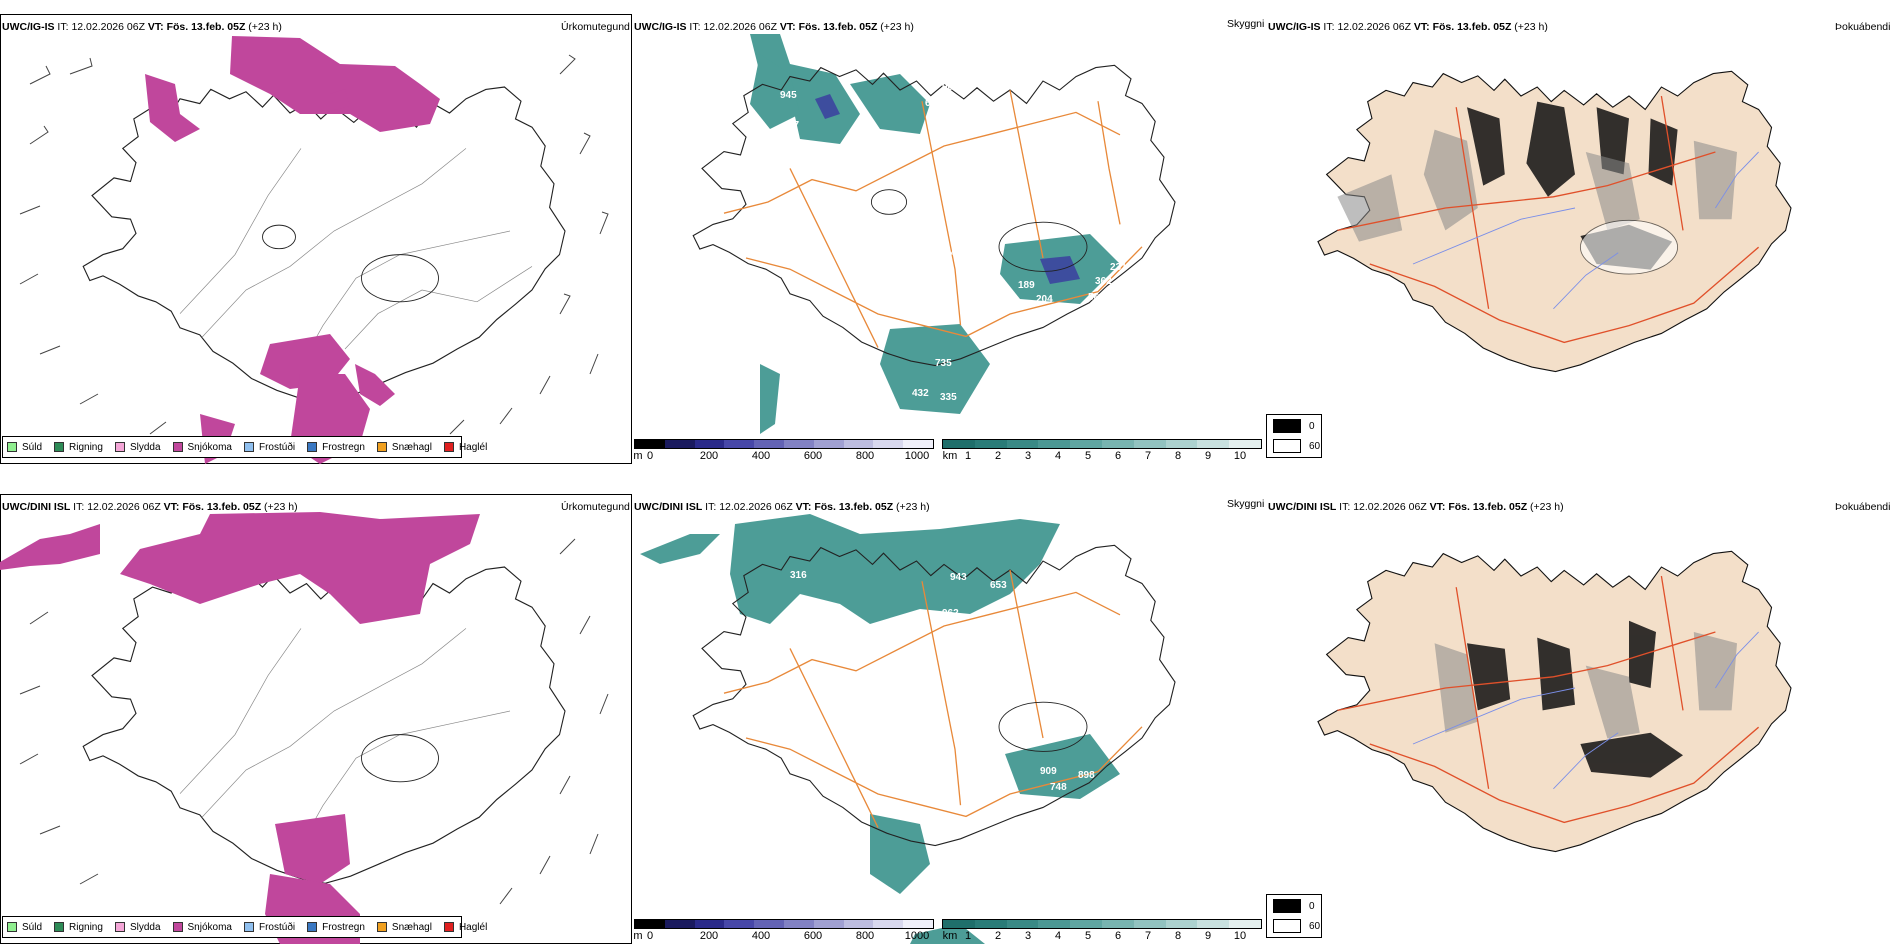  Describe the element at coordinates (783, 457) in the screenshot. I see `ceiling-ticks-row1: m 0 200 400 600 800 1000` at that location.